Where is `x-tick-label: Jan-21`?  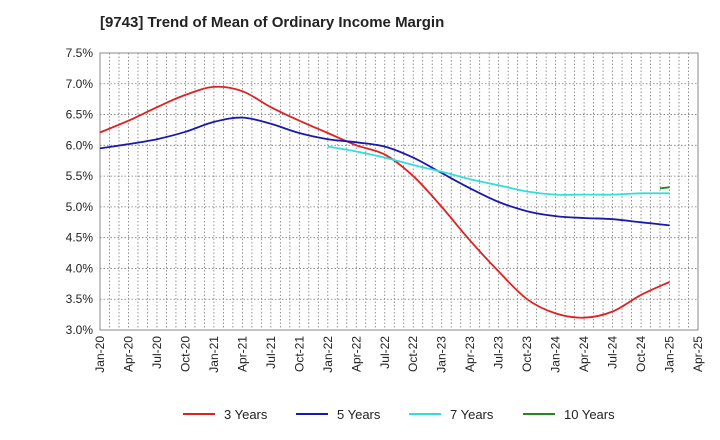 x-tick-label: Jan-21 is located at coordinates (214, 354).